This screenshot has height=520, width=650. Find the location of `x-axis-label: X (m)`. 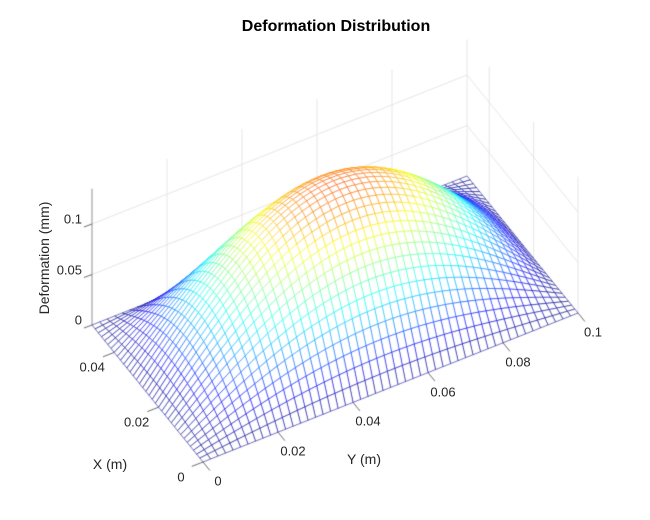

x-axis-label: X (m) is located at coordinates (110, 464).